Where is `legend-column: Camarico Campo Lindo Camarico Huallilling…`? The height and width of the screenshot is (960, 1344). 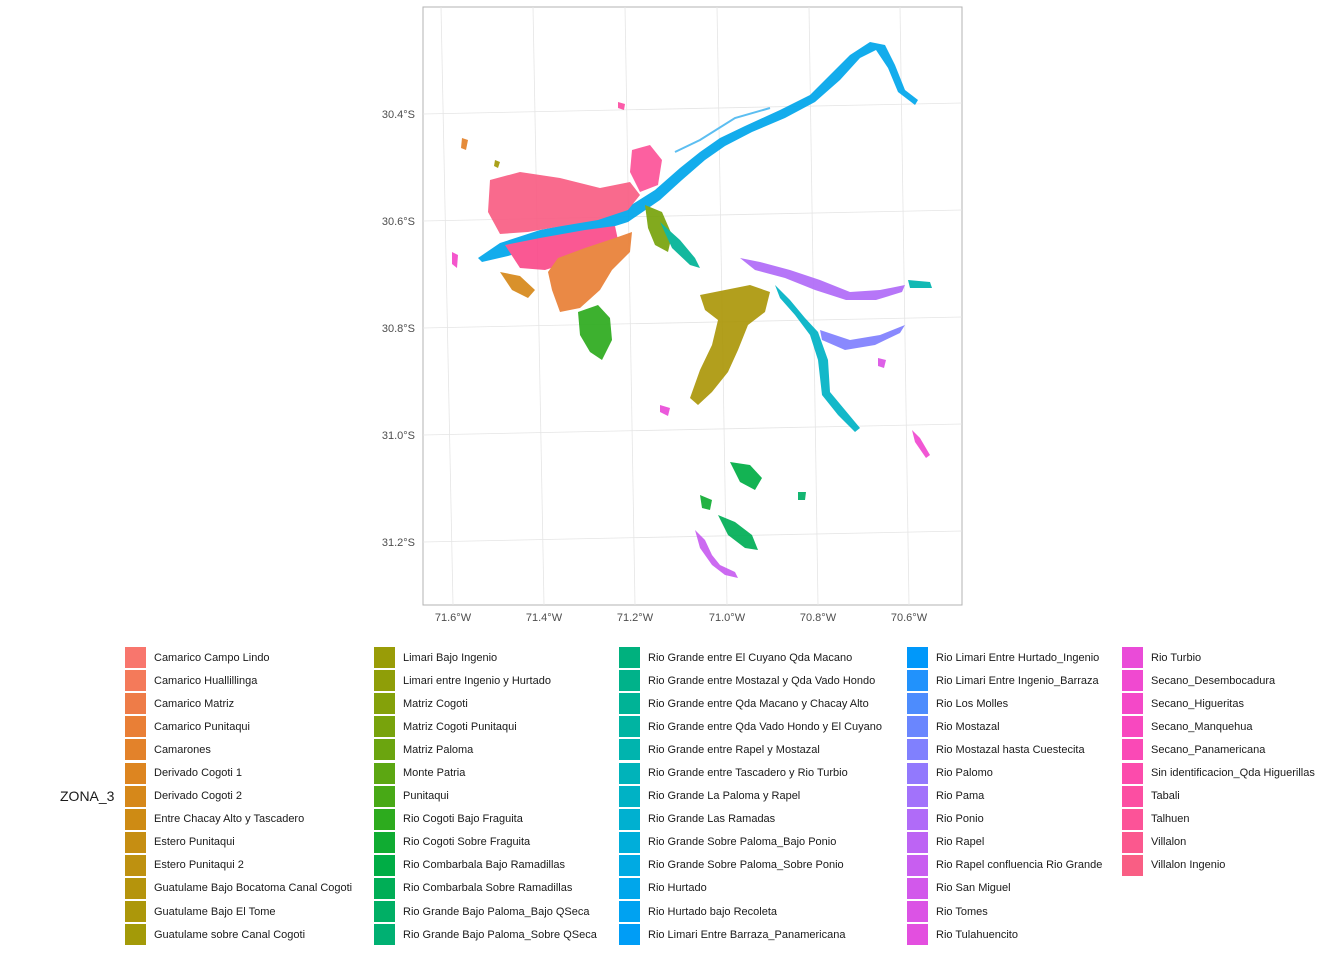
legend-column: Camarico Campo Lindo Camarico Huallilling… is located at coordinates (238, 796).